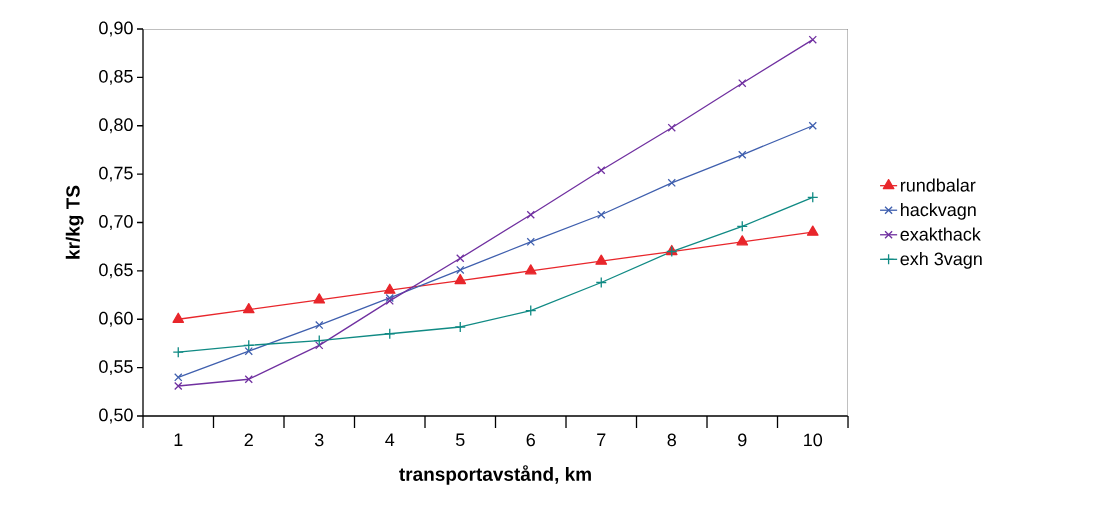  I want to click on x-tick-label: 5, so click(460, 440).